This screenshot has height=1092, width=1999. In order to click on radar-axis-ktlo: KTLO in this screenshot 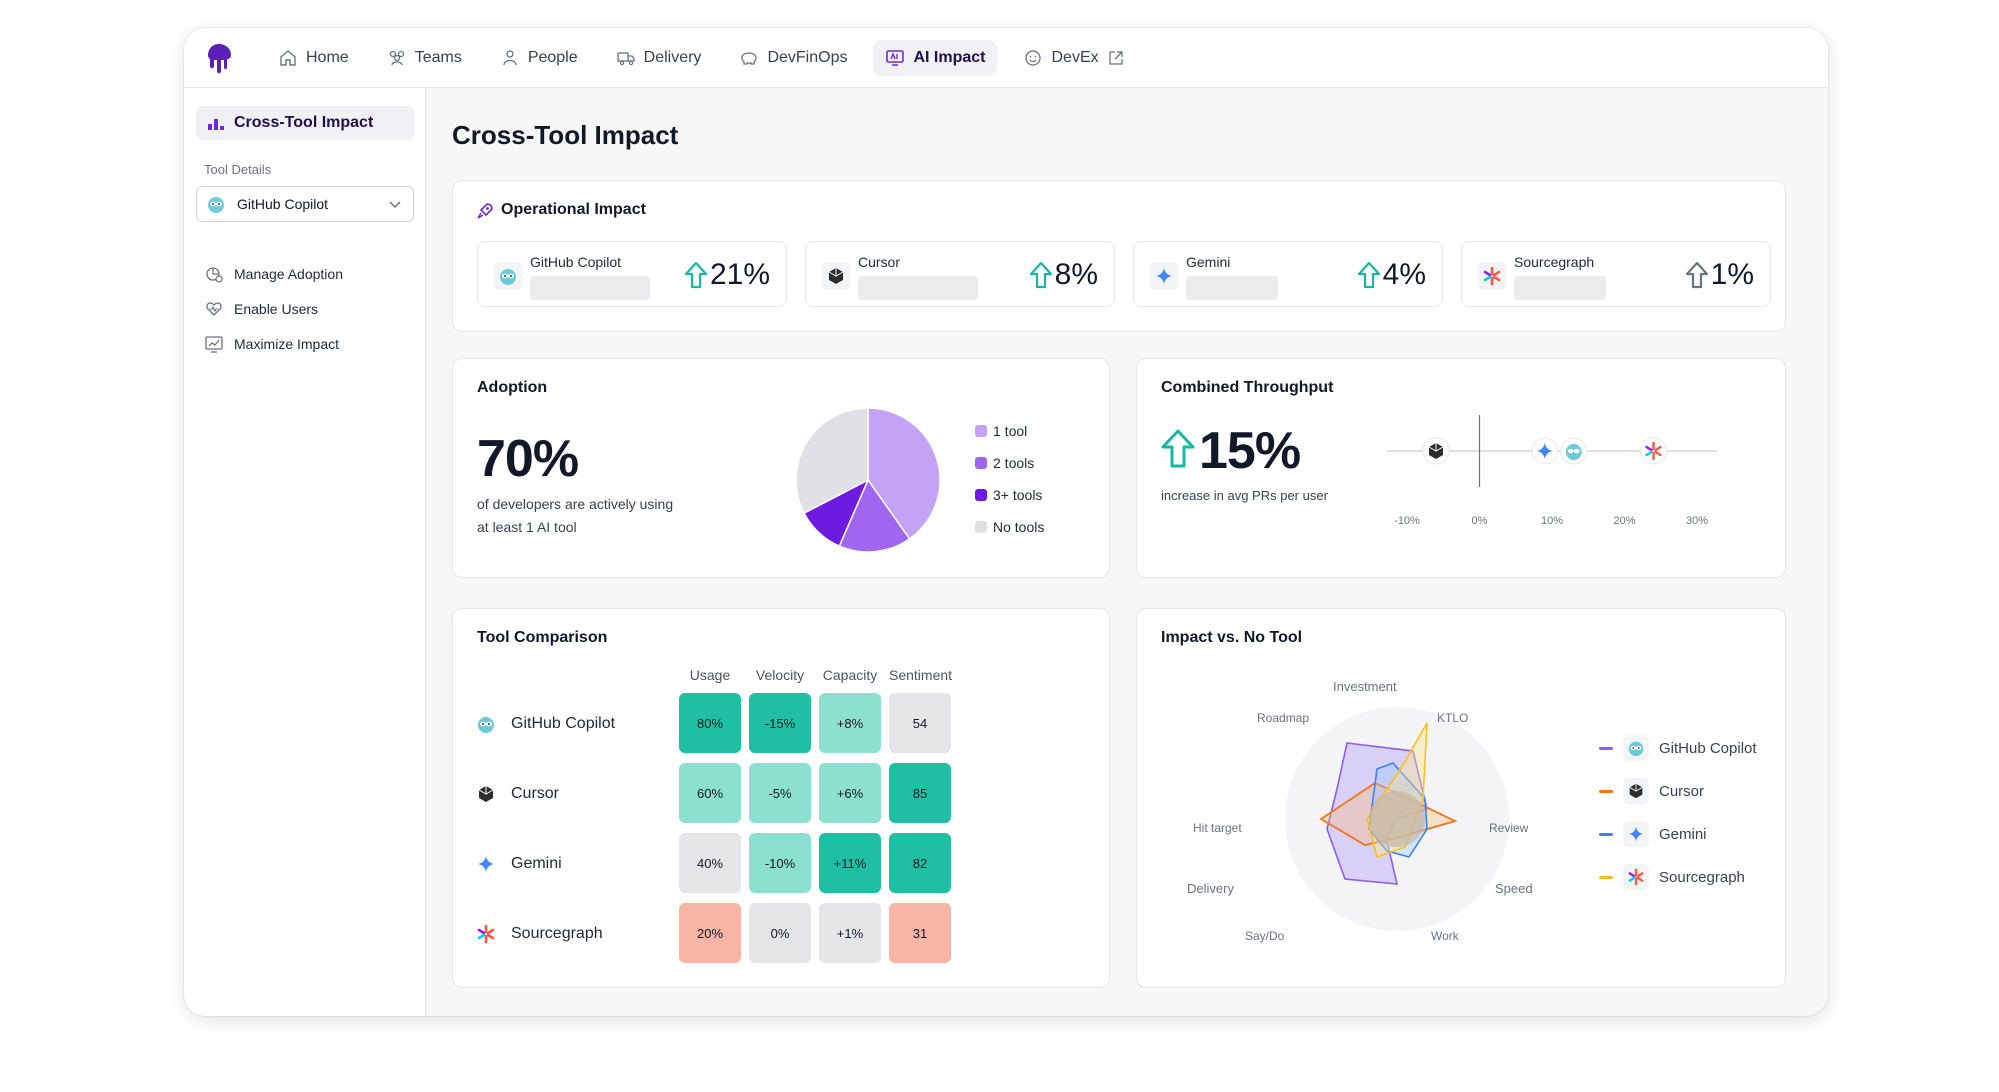, I will do `click(1453, 718)`.